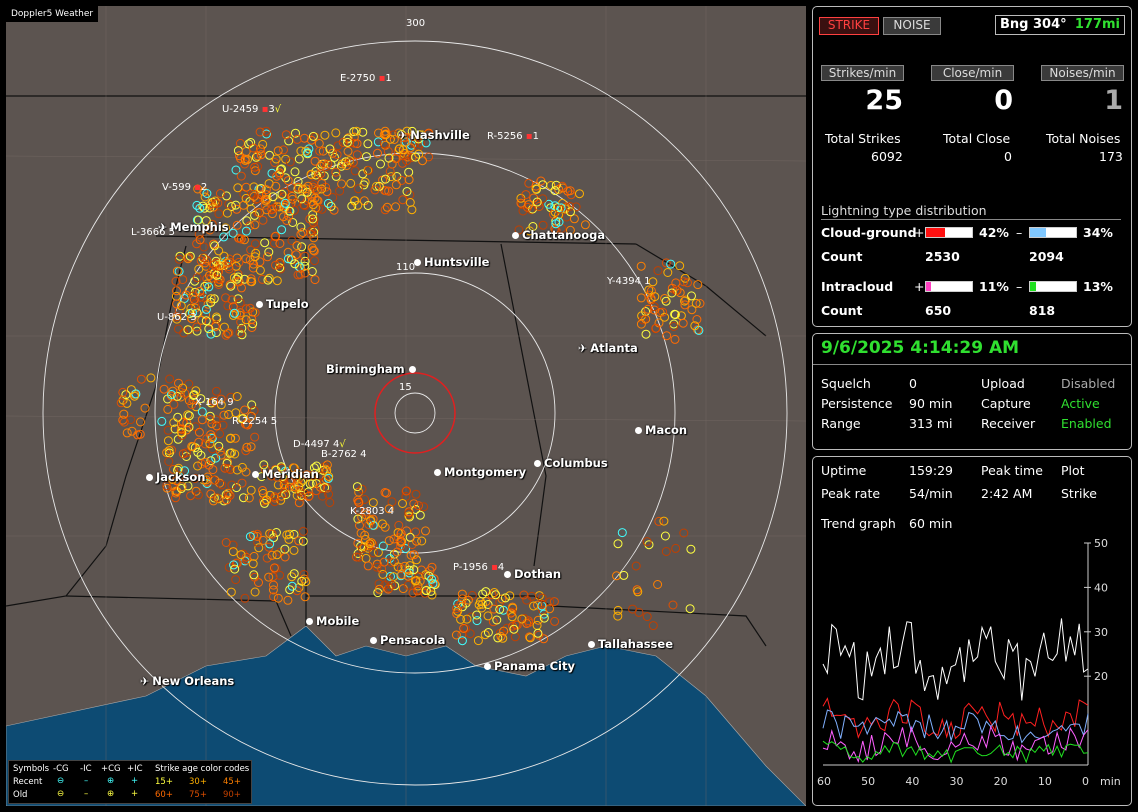 This screenshot has width=1138, height=812. Describe the element at coordinates (824, 781) in the screenshot. I see `x-tick-label: 60` at that location.